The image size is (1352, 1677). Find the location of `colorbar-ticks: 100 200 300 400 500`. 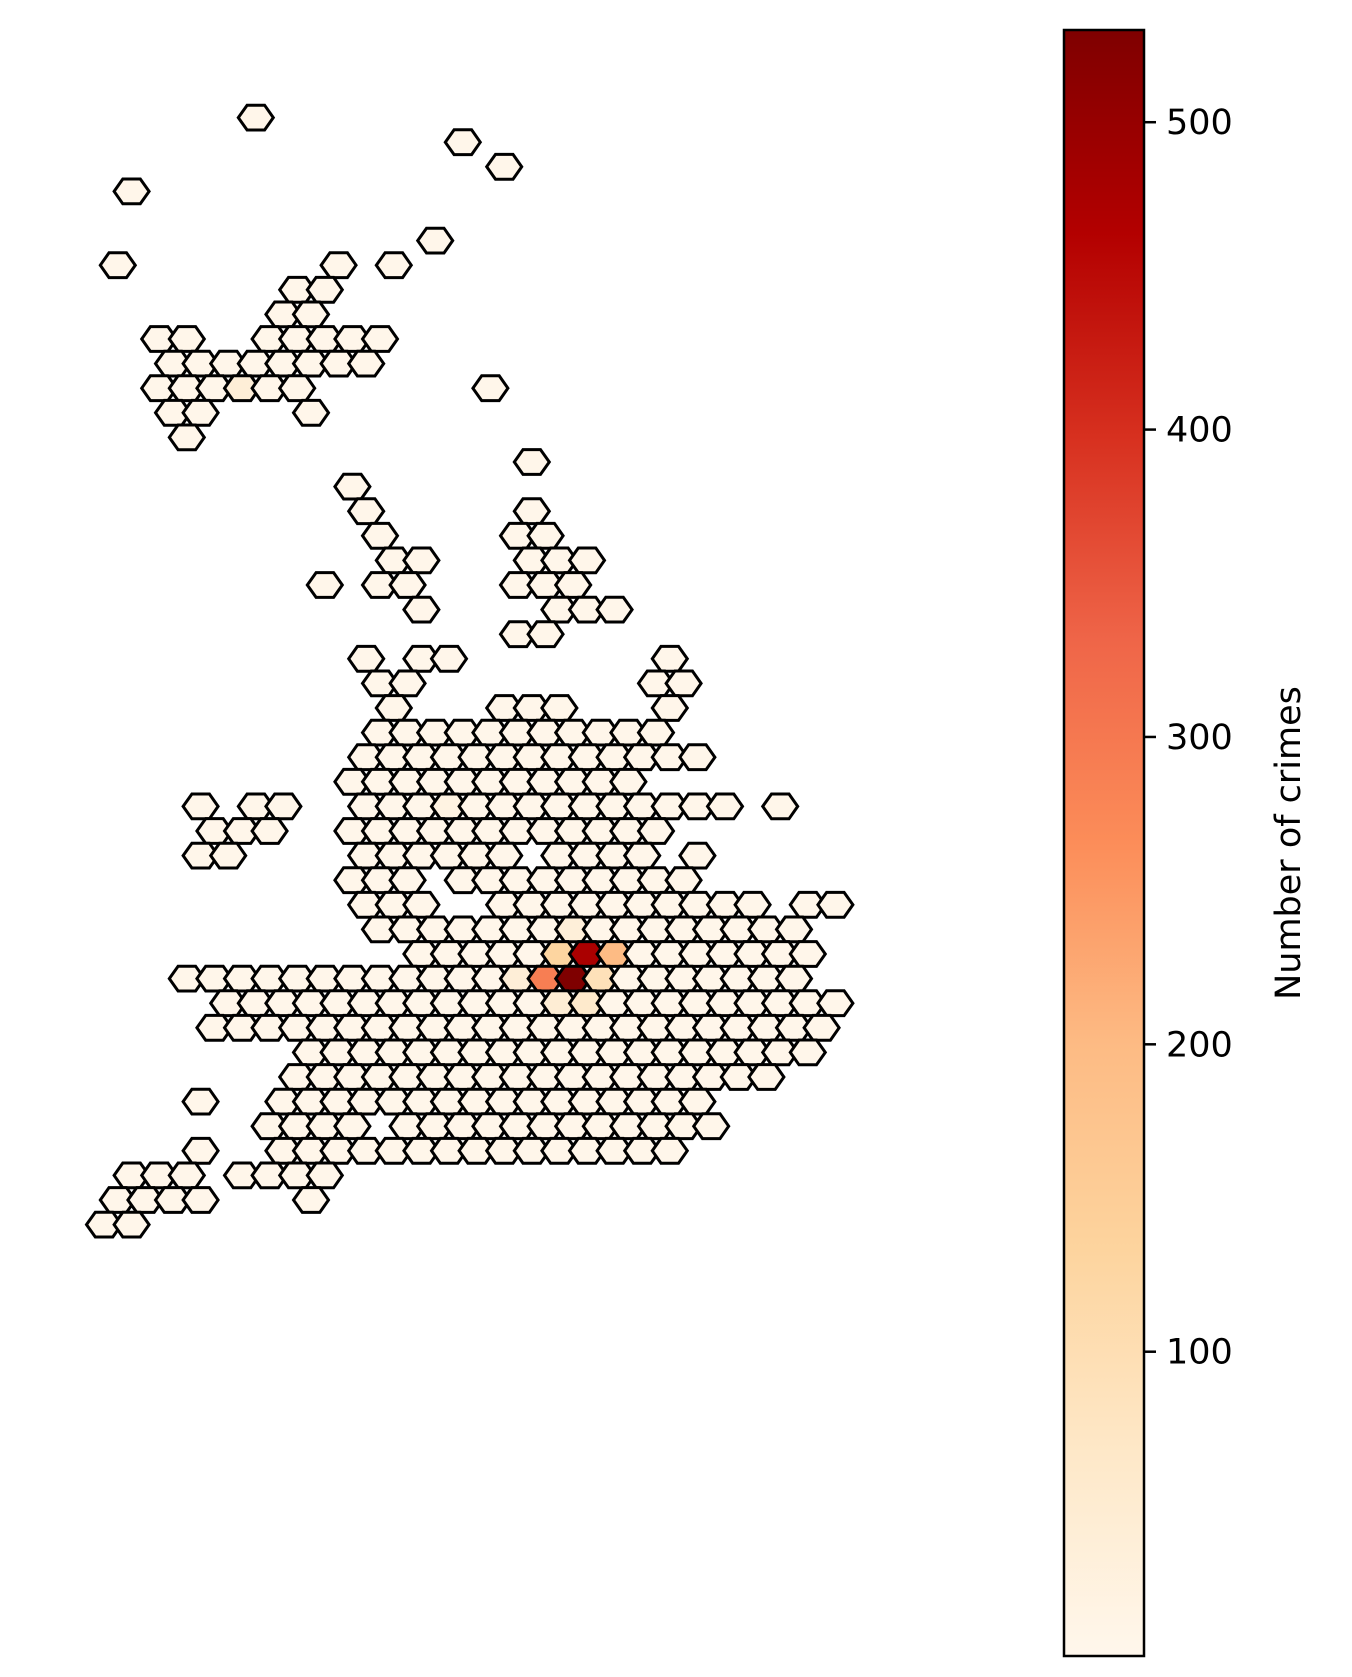

colorbar-ticks: 100 200 300 400 500 is located at coordinates (1188, 737).